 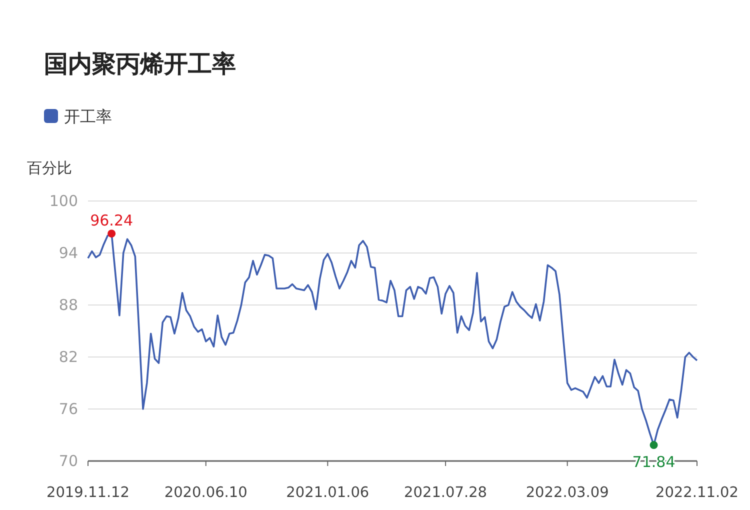 I want to click on x-tick-label: 2020.06.10, so click(x=206, y=493).